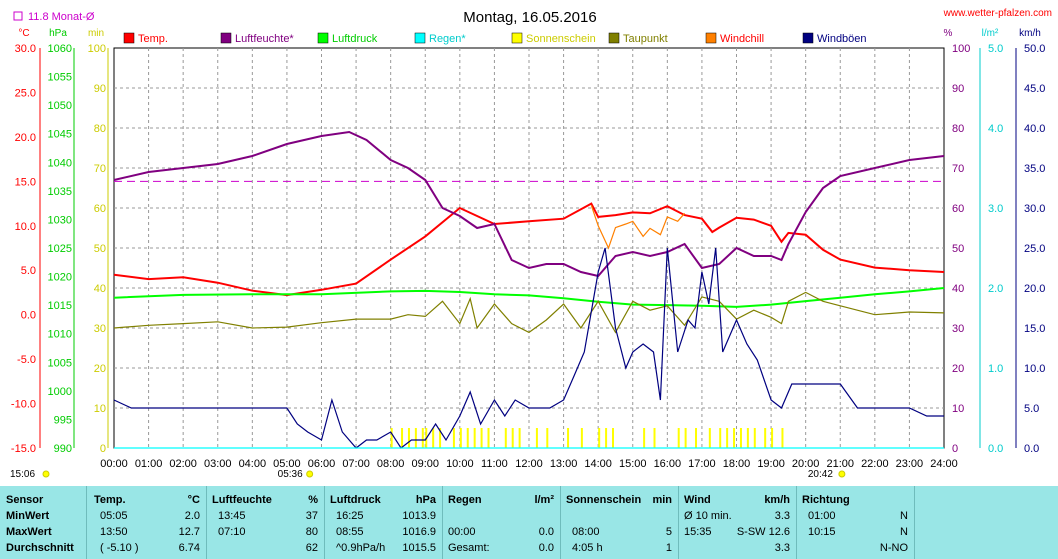  What do you see at coordinates (28, 271) in the screenshot?
I see `temp-tick-label: 5.0` at bounding box center [28, 271].